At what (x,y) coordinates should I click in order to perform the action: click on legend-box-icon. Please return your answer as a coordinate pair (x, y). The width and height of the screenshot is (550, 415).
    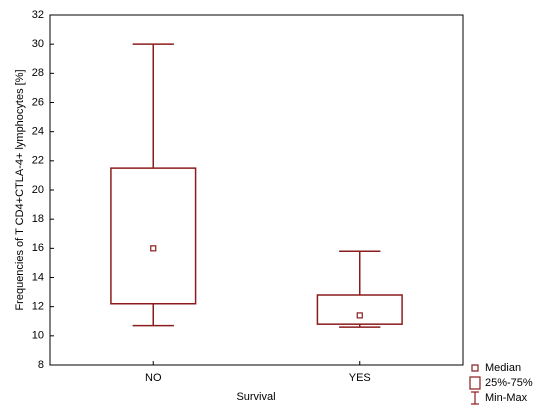
    Looking at the image, I should click on (475, 383).